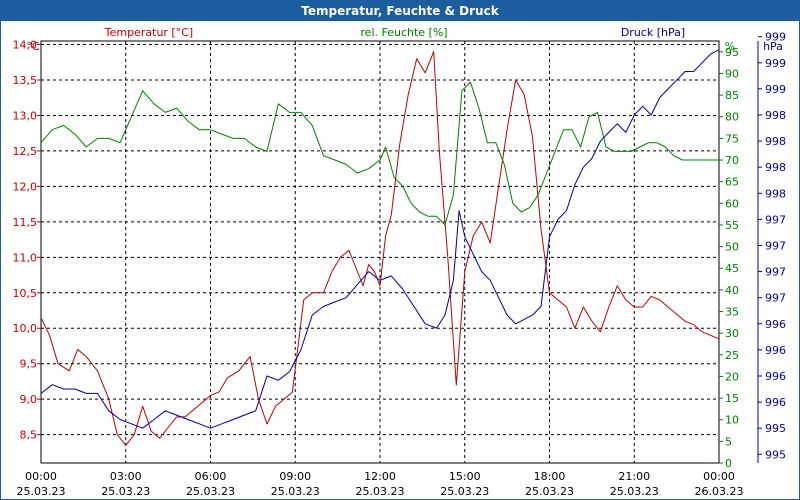 Image resolution: width=800 pixels, height=500 pixels. What do you see at coordinates (773, 46) in the screenshot?
I see `pressure-unit-label: hPa` at bounding box center [773, 46].